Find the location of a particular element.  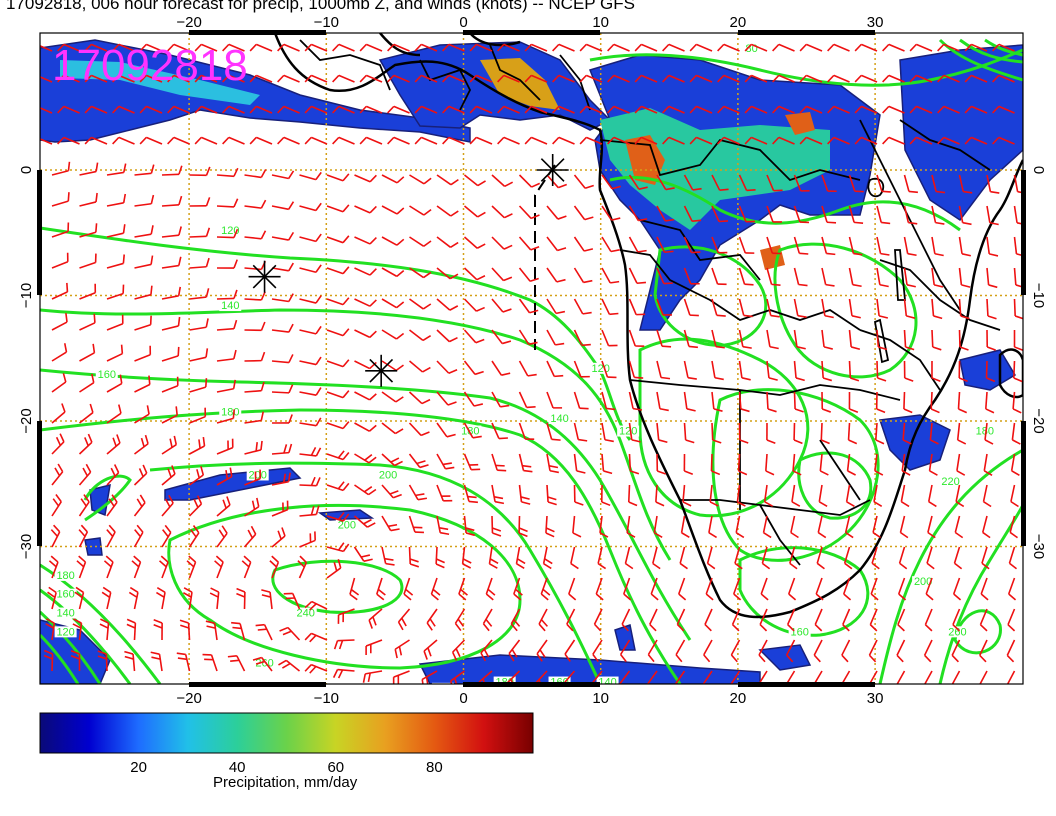

y-tick-label-left: −30 is located at coordinates (26, 546).